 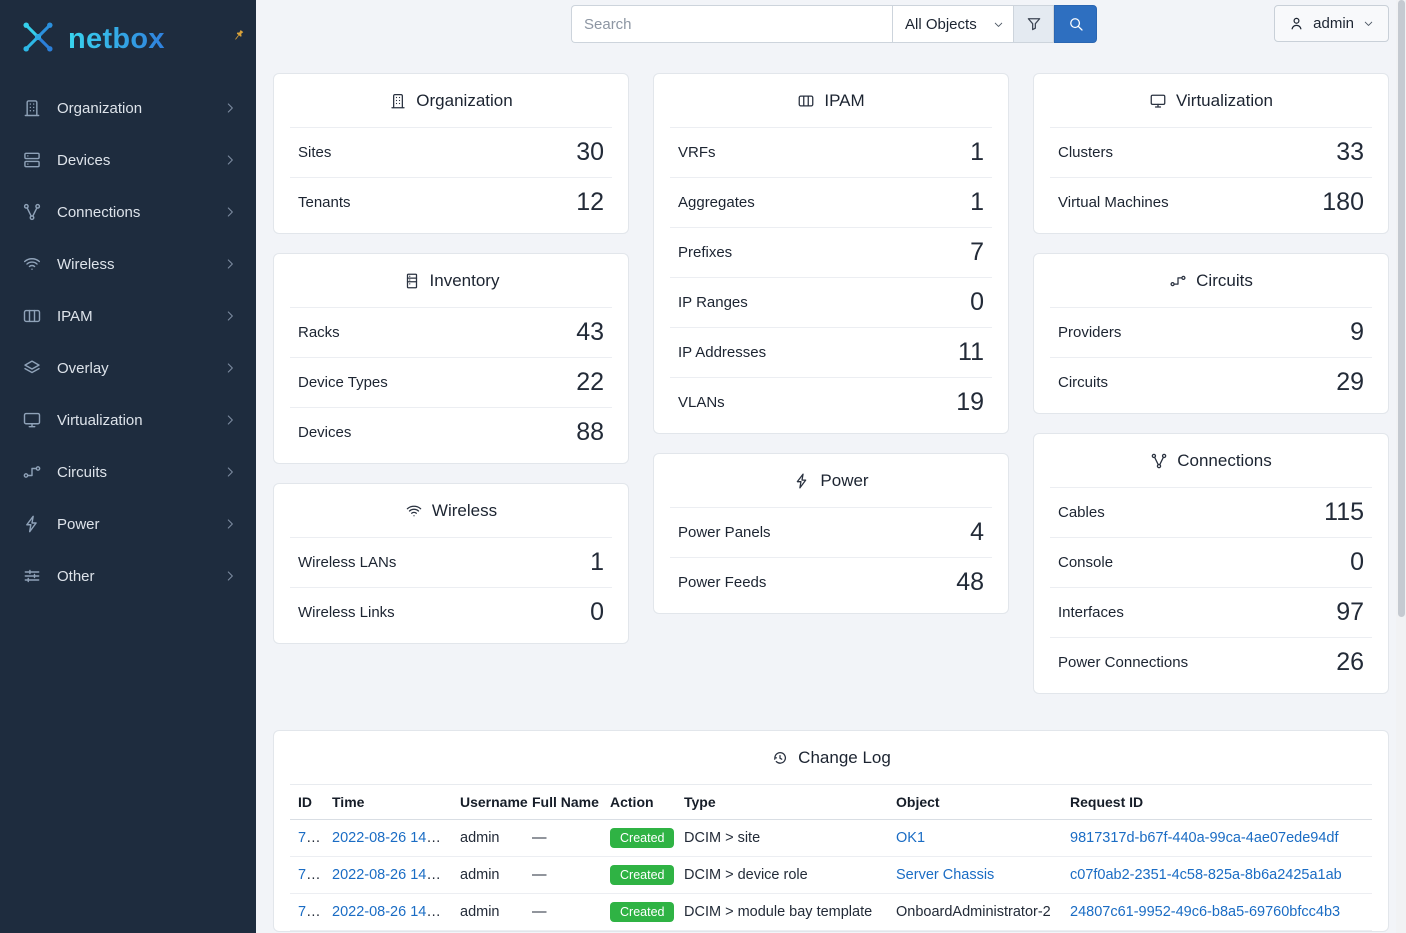 I want to click on stat-label-link: Wireless Links, so click(x=346, y=612).